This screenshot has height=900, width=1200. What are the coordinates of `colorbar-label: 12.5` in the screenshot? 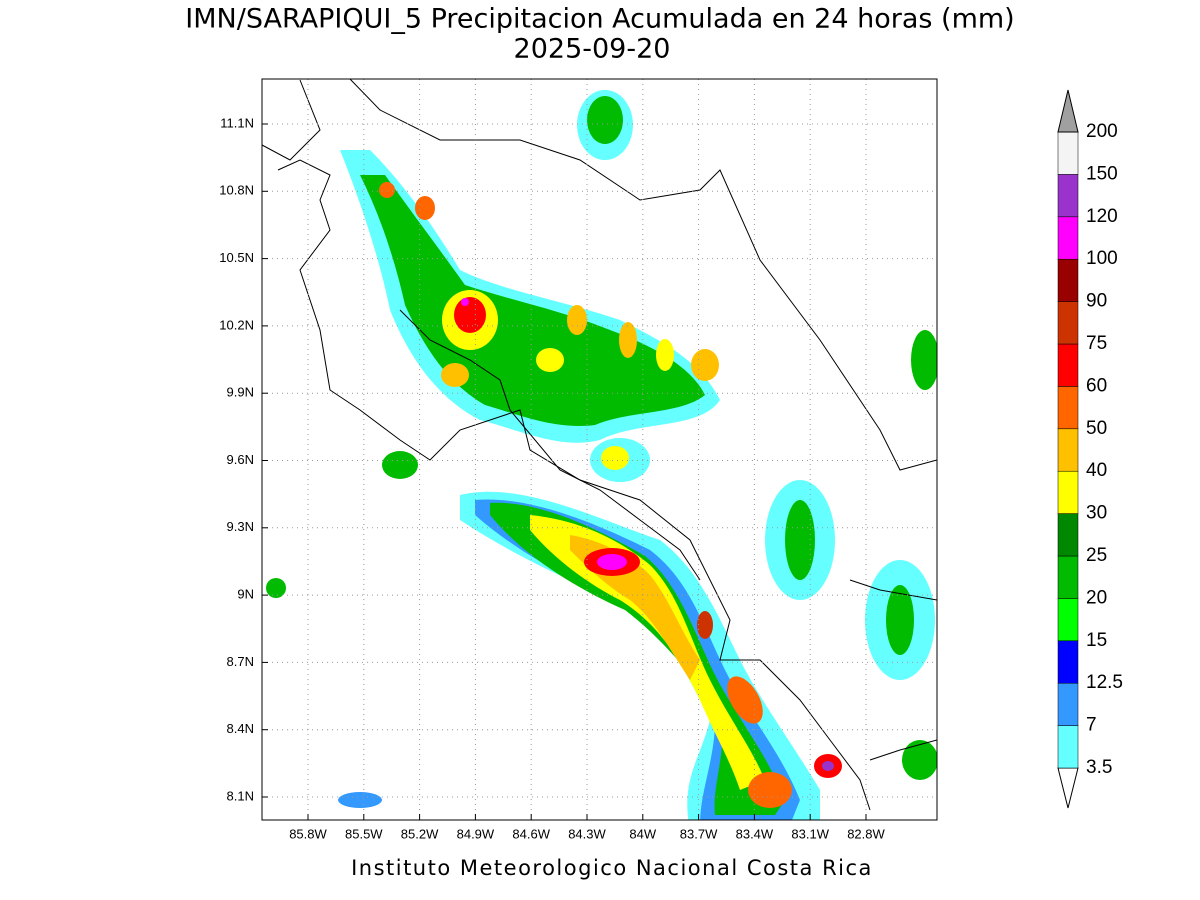 It's located at (1104, 682).